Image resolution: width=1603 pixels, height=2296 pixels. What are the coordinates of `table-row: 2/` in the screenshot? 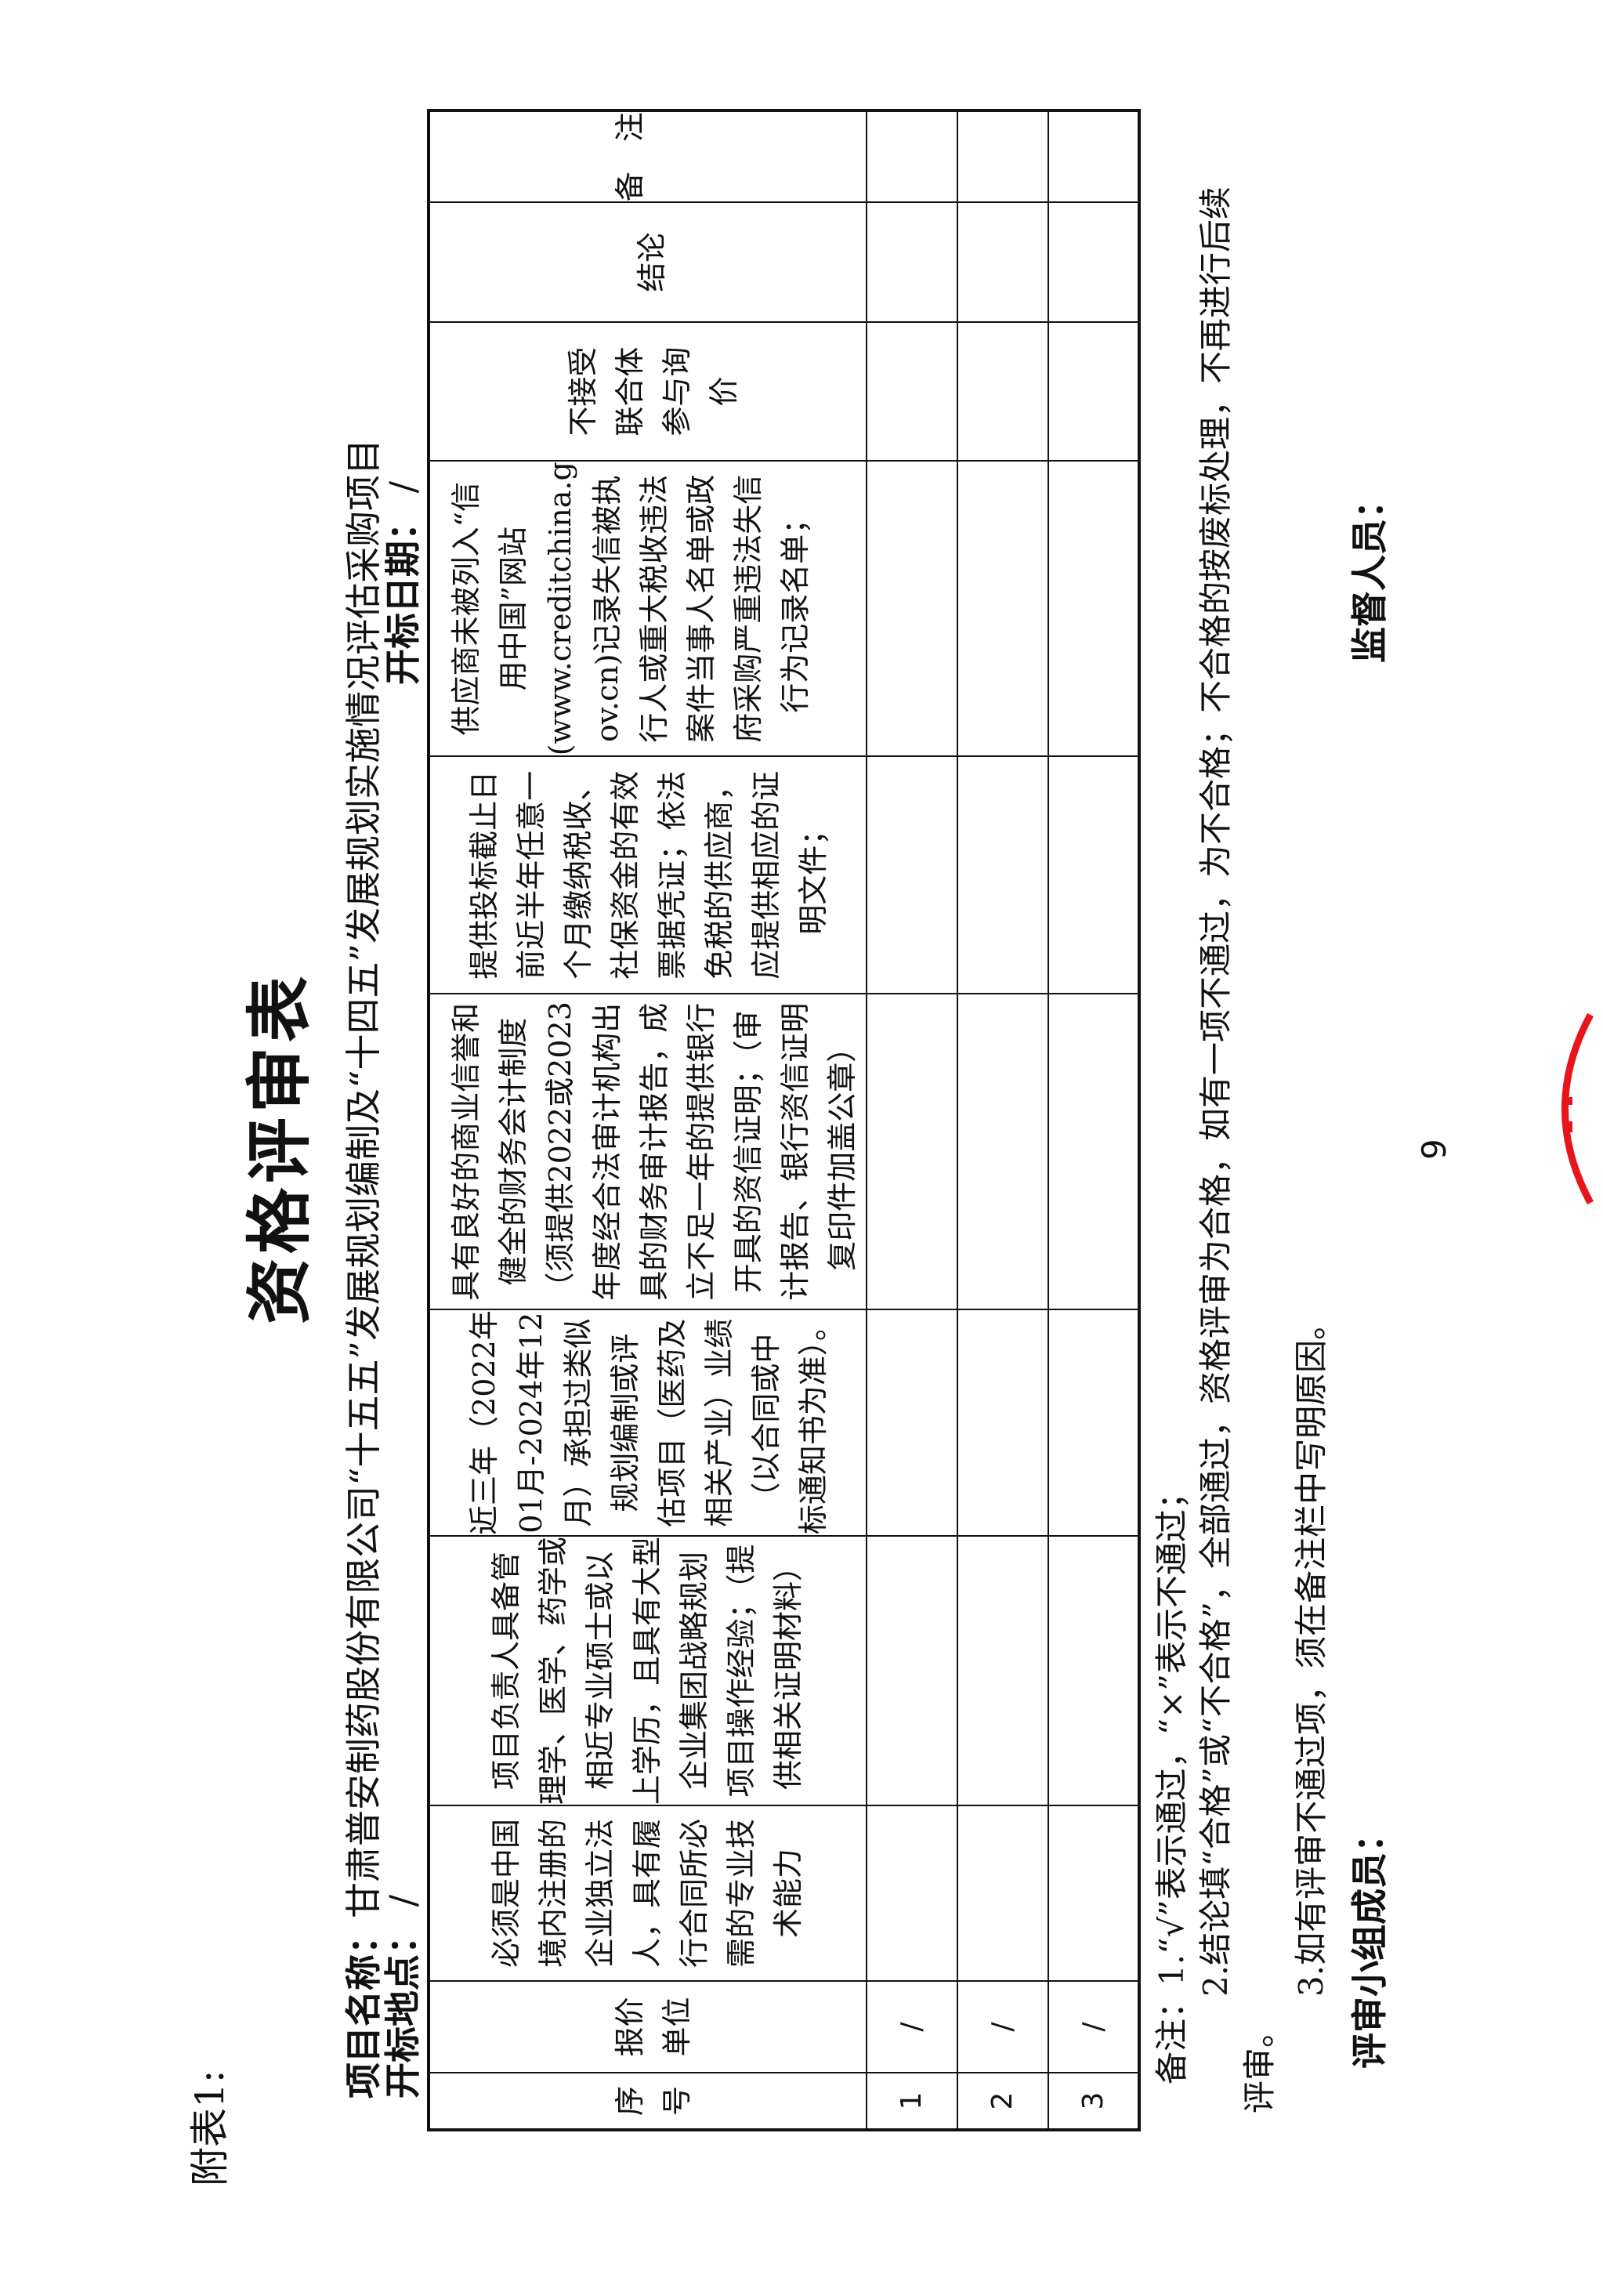 It's located at (1002, 1120).